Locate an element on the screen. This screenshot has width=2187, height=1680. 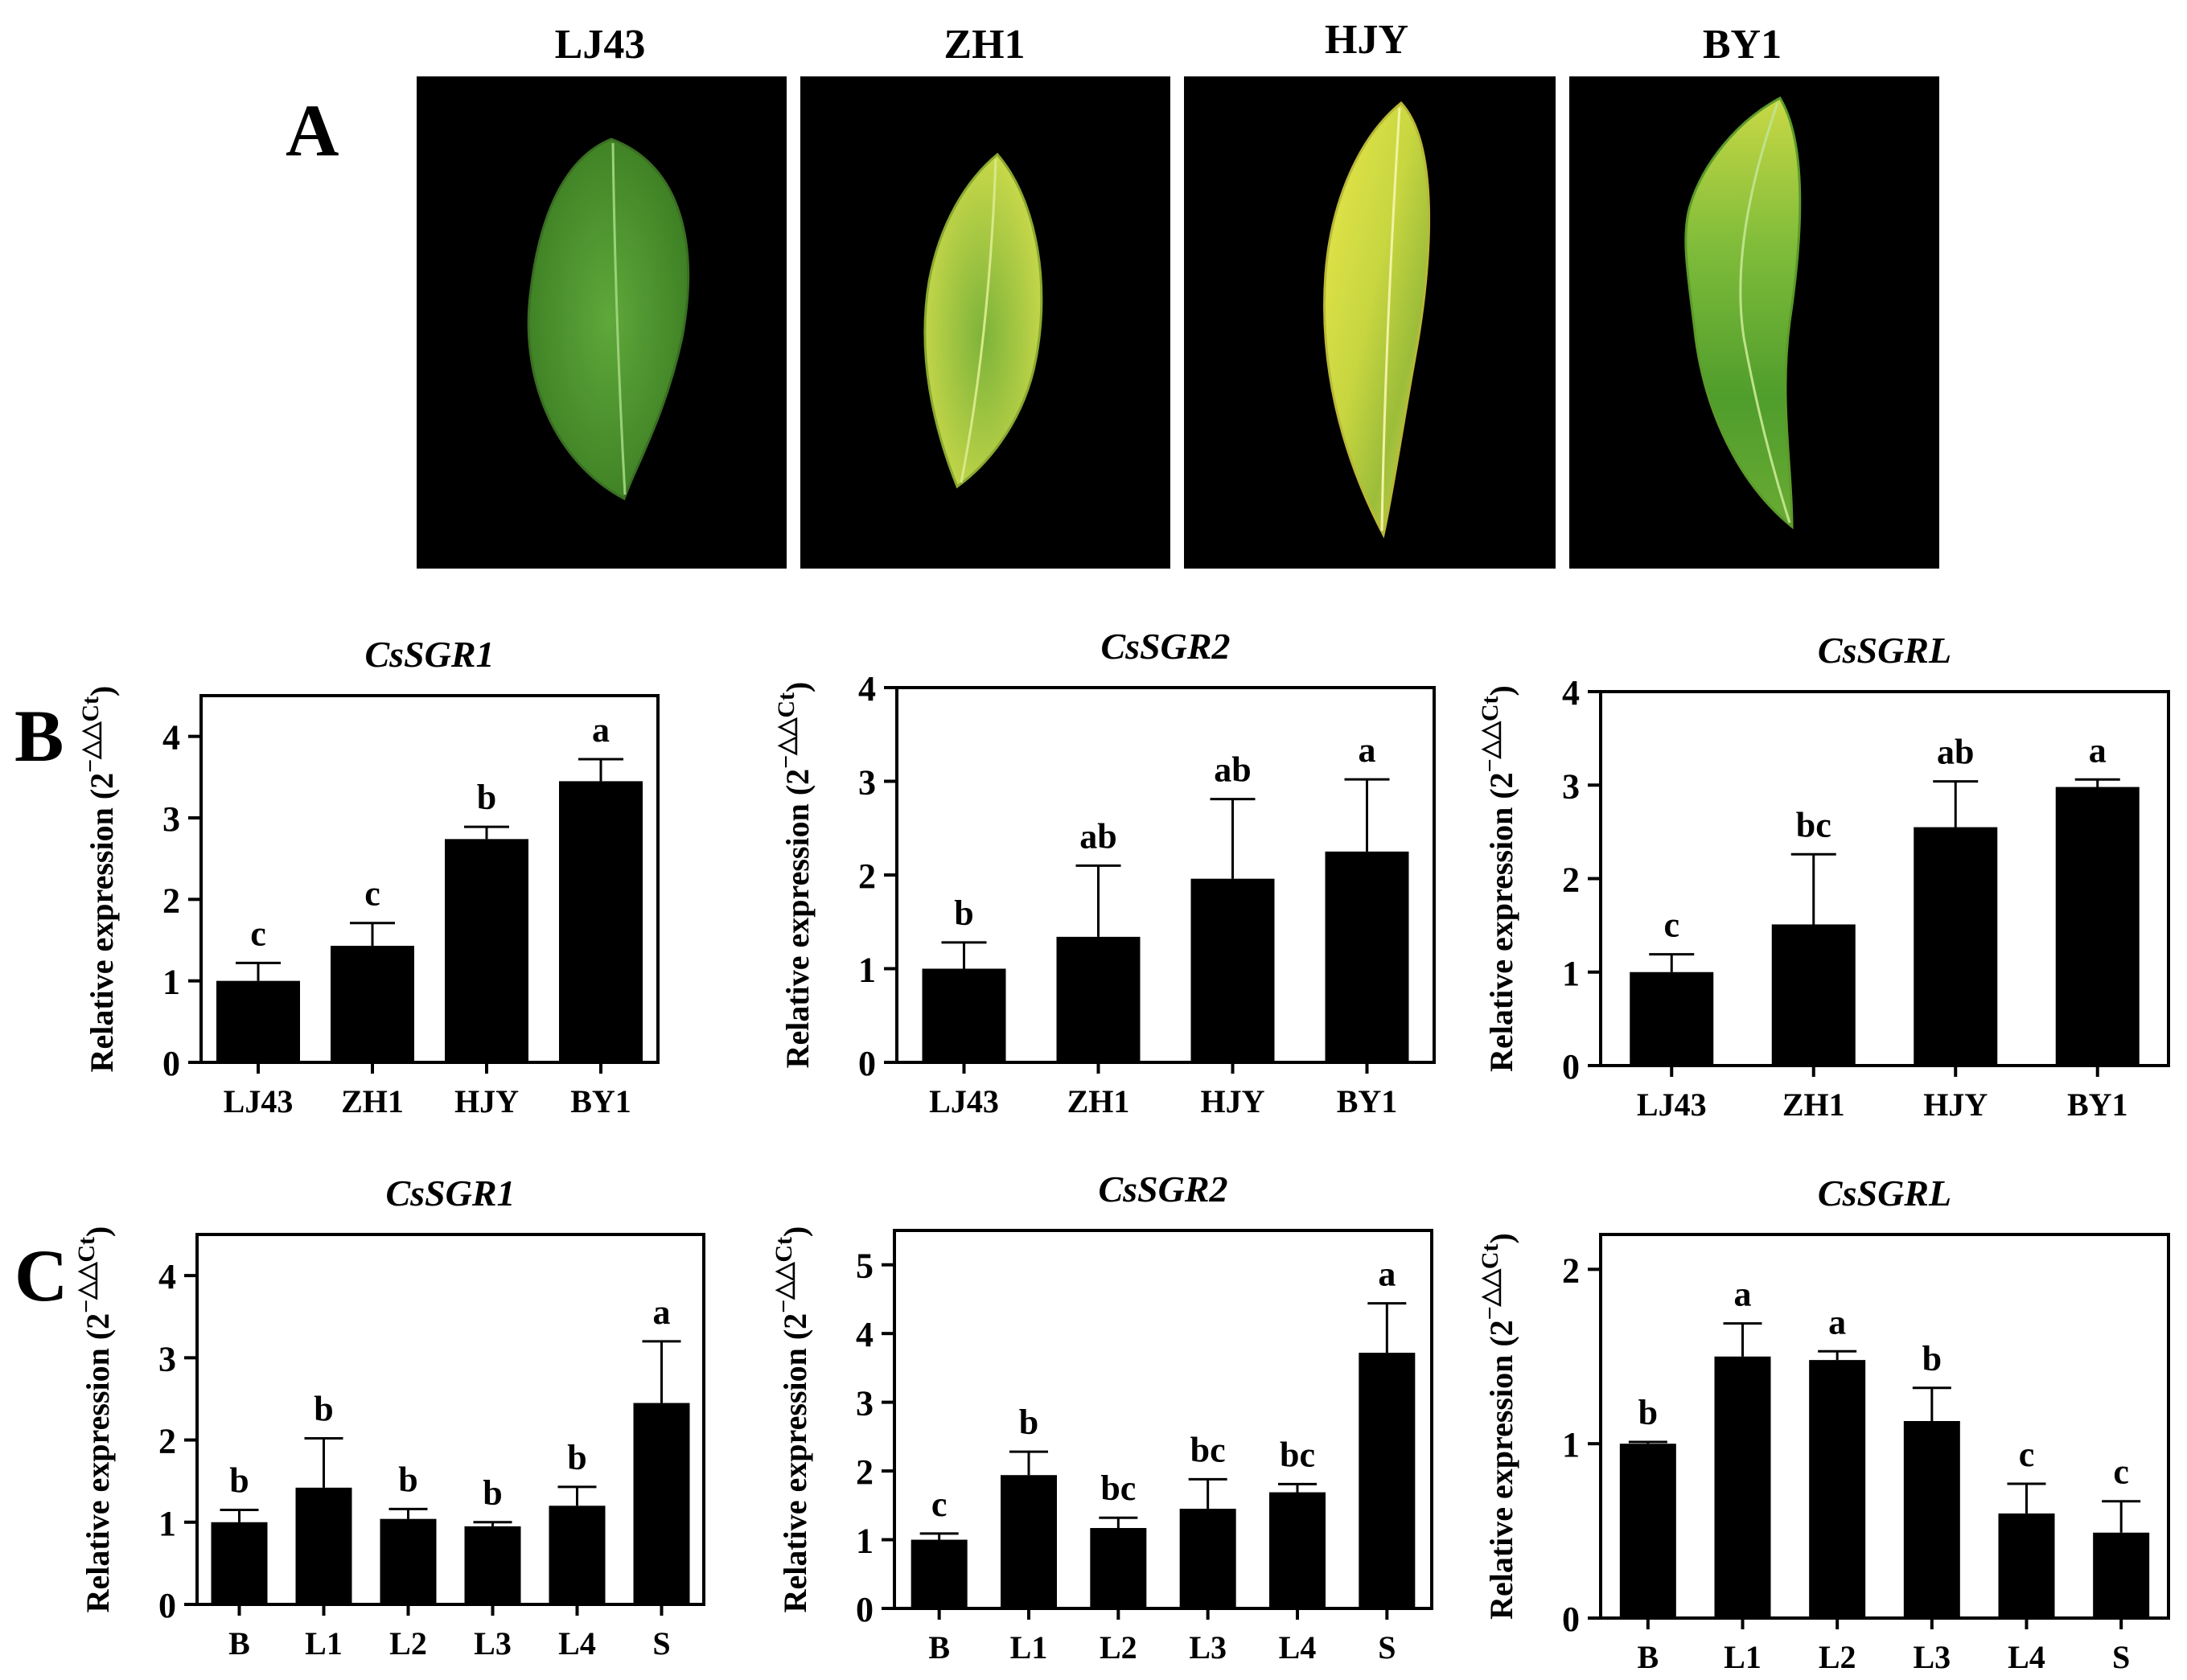
leaf-photo-zh1 is located at coordinates (985, 323).